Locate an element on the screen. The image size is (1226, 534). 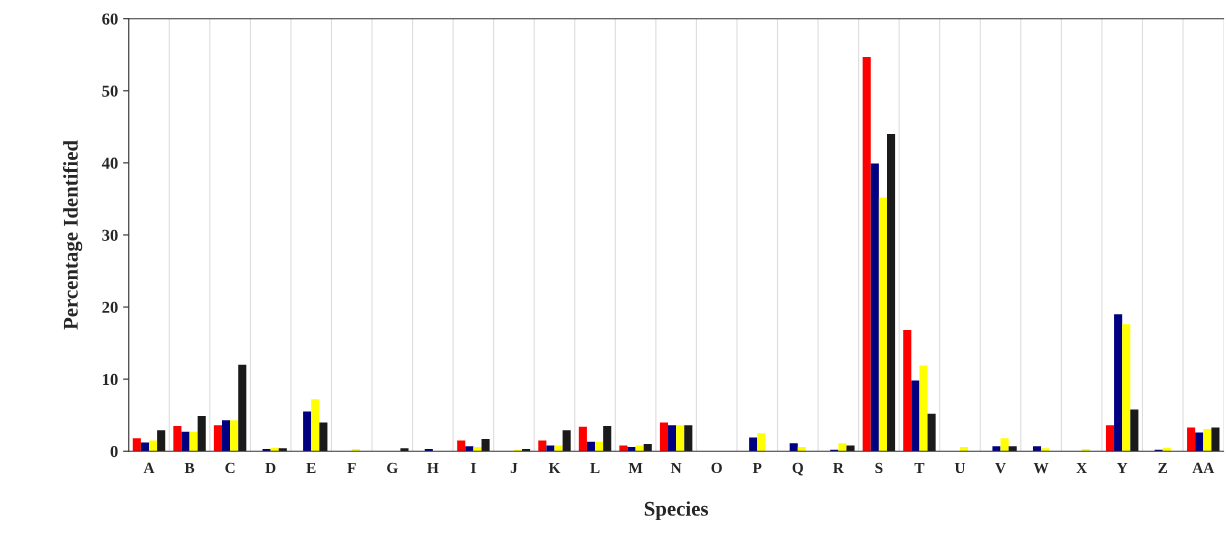
x-axis-title: Species is located at coordinates (676, 511).